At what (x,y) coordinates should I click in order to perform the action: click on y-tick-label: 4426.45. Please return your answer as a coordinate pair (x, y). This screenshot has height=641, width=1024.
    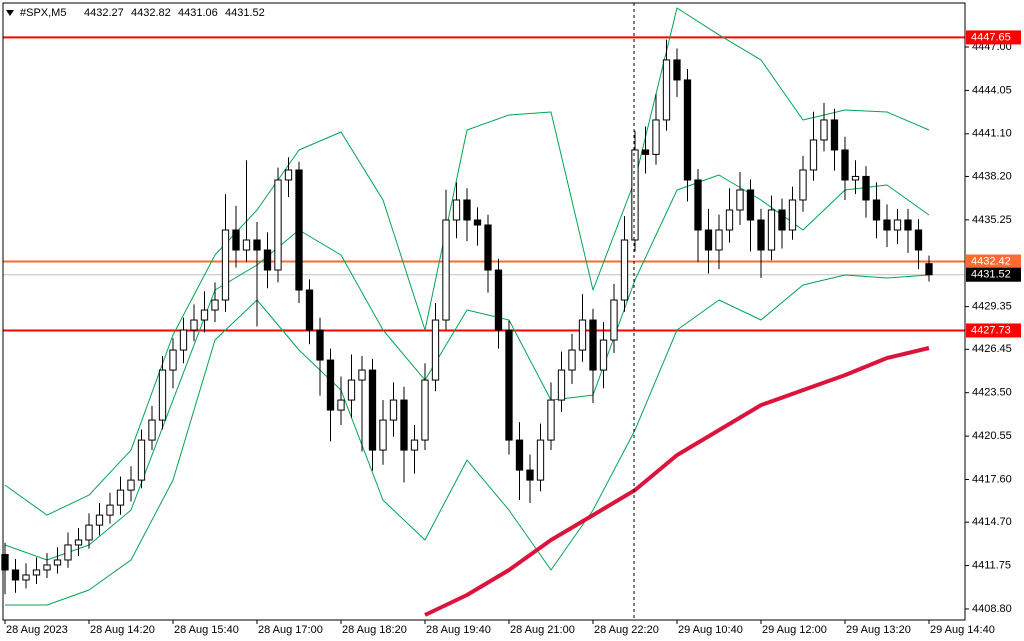
    Looking at the image, I should click on (992, 349).